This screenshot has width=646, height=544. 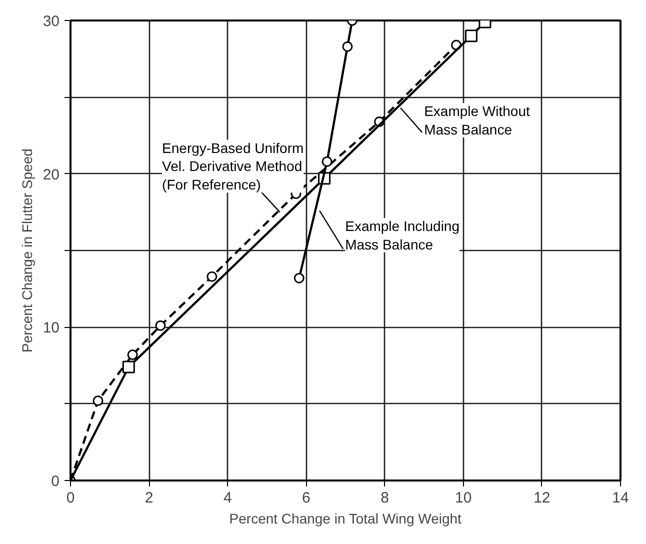 I want to click on y-tick-label: 20, so click(x=51, y=175).